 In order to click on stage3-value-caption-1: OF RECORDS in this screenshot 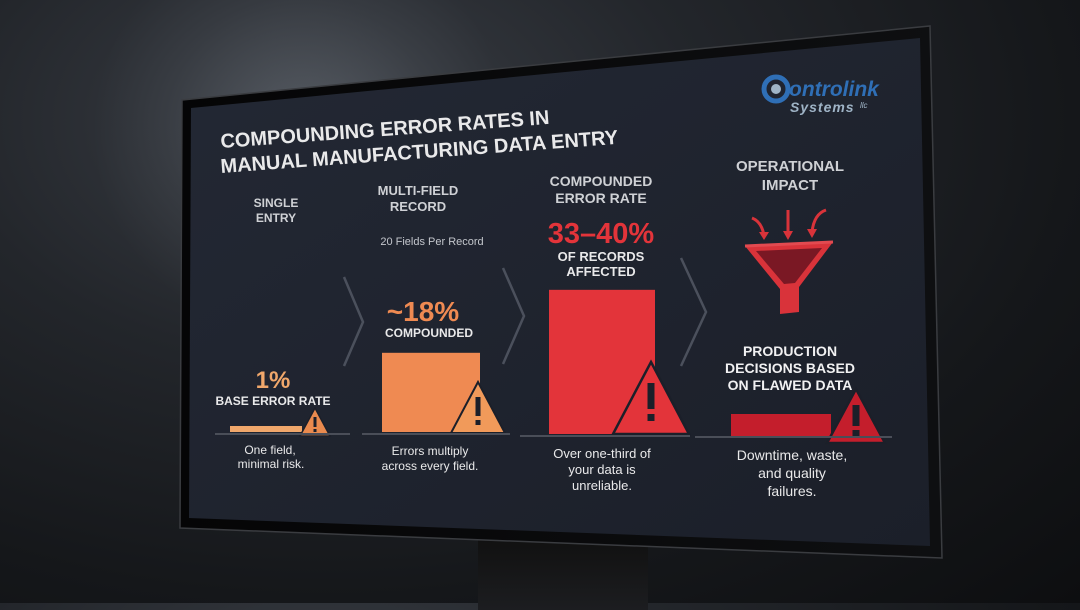, I will do `click(601, 256)`.